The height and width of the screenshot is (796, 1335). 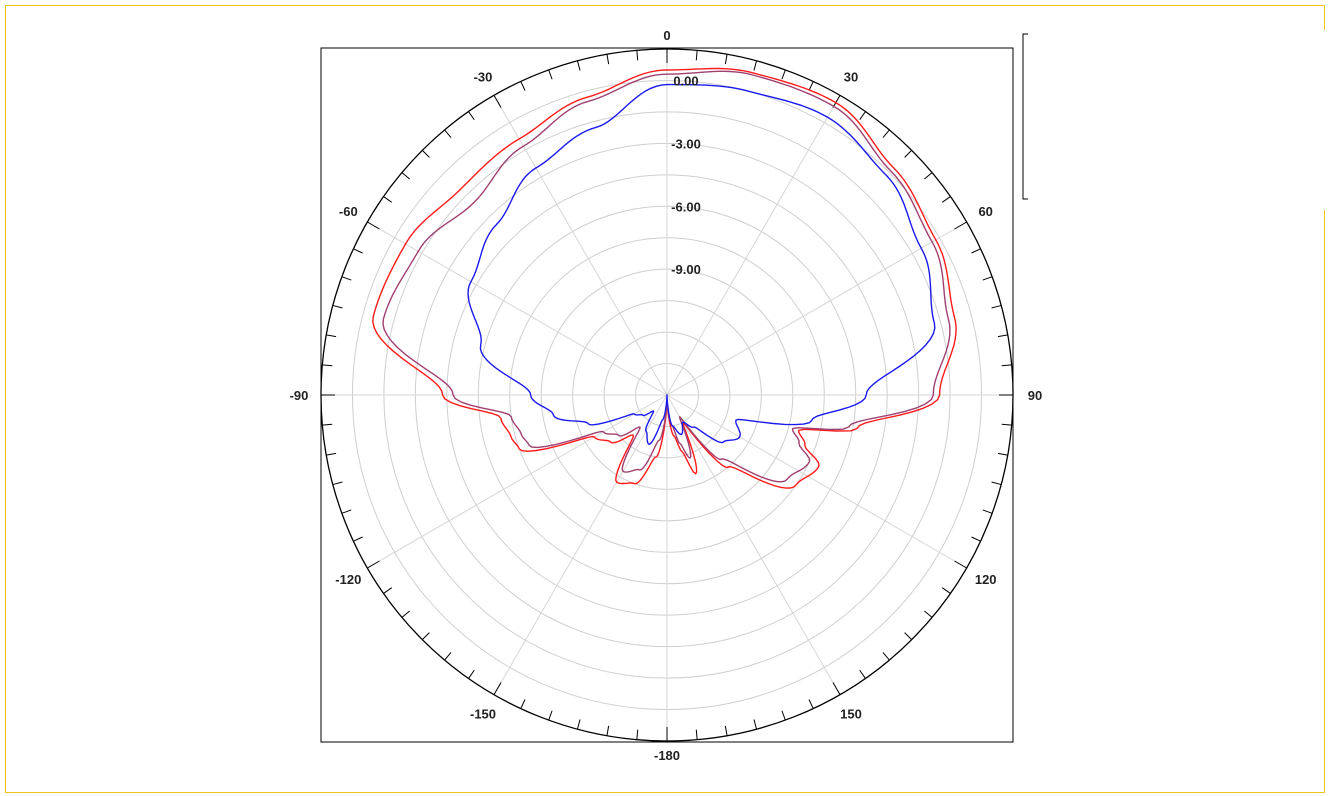 I want to click on legend-mask, so click(x=1177, y=120).